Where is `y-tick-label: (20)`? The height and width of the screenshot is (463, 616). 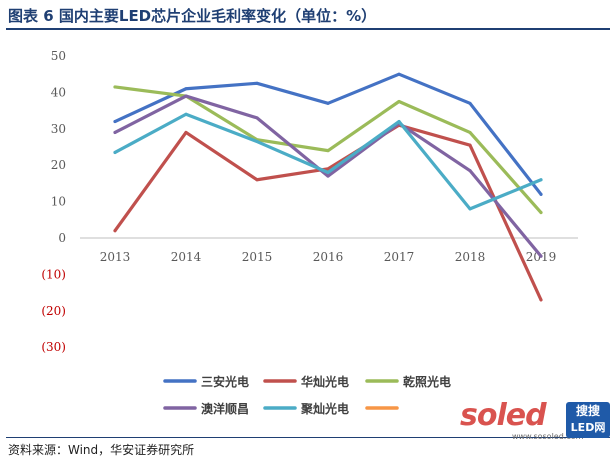 y-tick-label: (20) is located at coordinates (53, 311).